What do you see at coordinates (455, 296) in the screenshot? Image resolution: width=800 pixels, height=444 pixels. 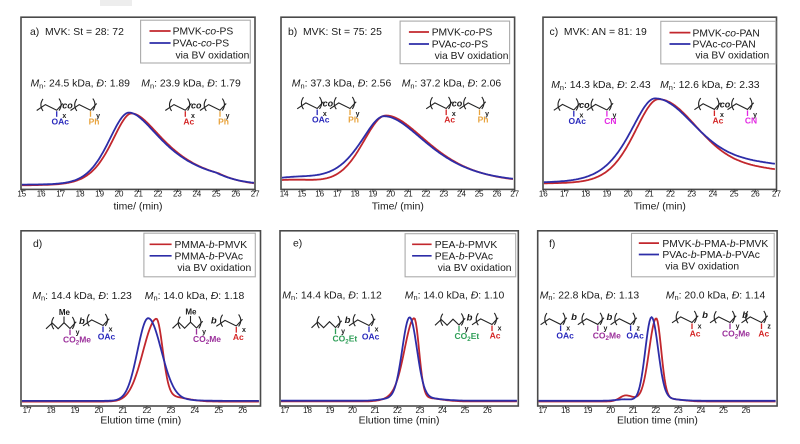 I see `svg-text: Mn: 14.0 kDa, Đ: 1.10` at bounding box center [455, 296].